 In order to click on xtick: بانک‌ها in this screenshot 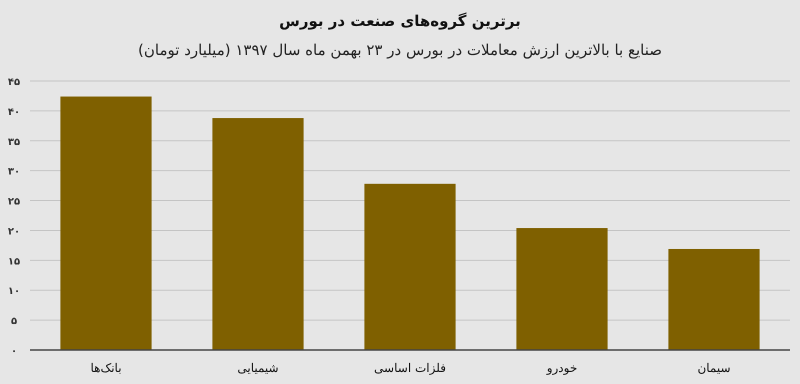, I will do `click(106, 368)`.